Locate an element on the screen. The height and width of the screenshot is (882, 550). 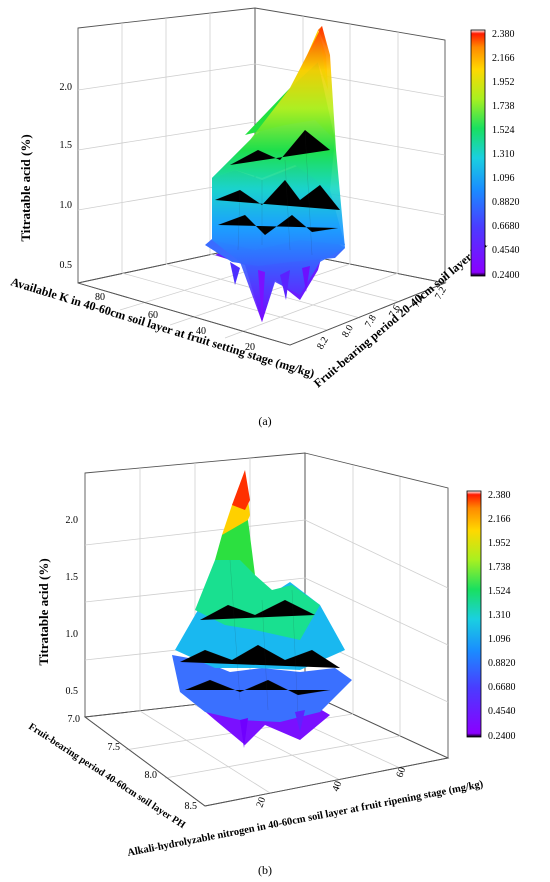
panel-a-x-tick: 80 is located at coordinates (100, 297).